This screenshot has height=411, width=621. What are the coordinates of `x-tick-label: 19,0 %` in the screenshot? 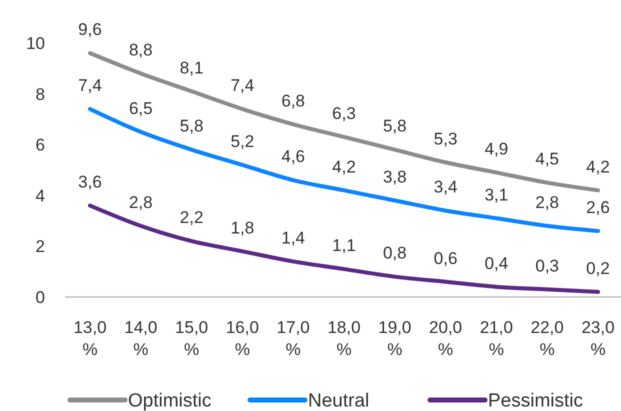 It's located at (395, 338).